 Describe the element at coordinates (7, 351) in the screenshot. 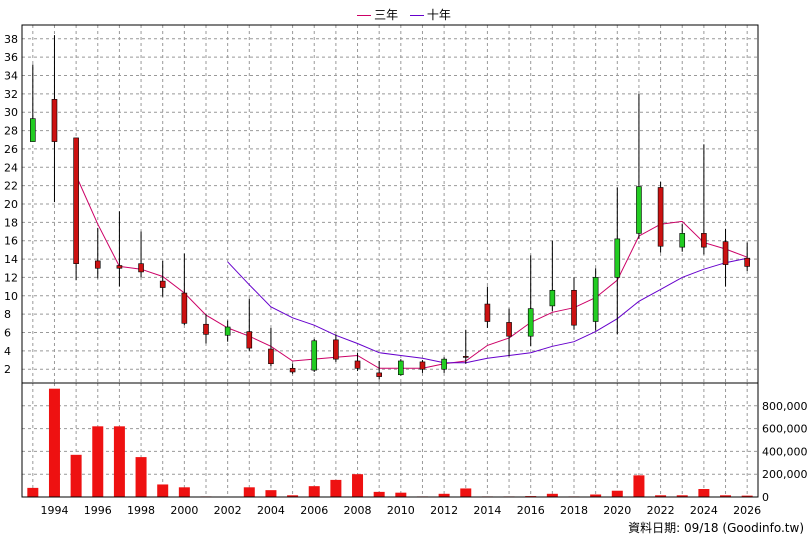

I see `price-tick-label: 4` at that location.